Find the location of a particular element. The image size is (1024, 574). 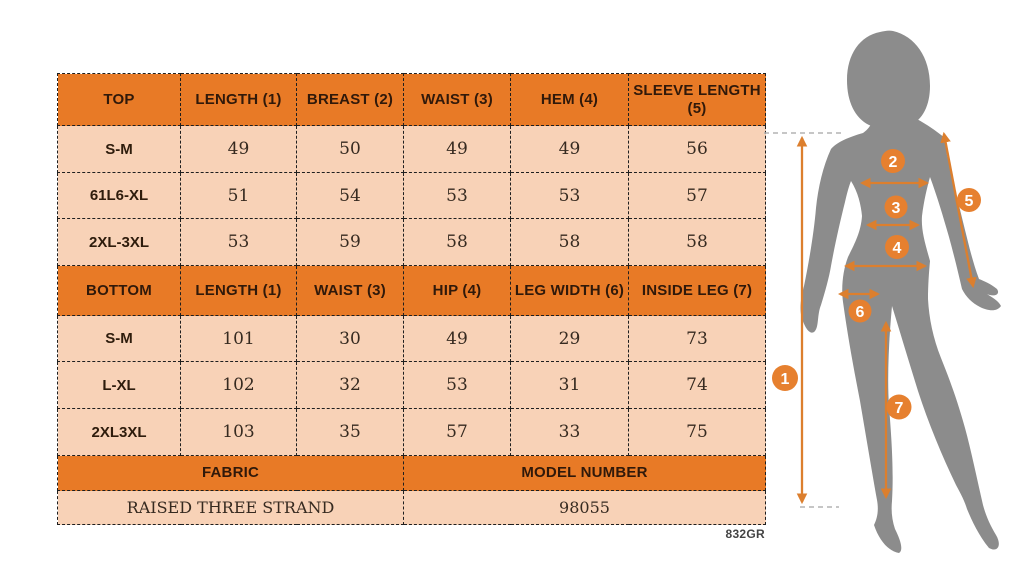

model-number-value: 98055 is located at coordinates (584, 507).